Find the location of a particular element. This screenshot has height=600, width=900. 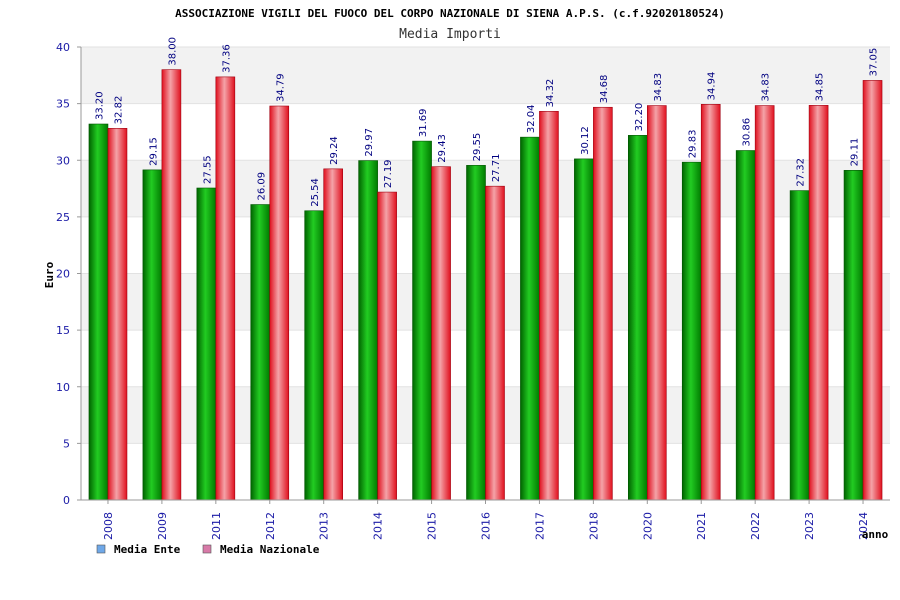

bar-media-ente-2014 is located at coordinates (368, 330).